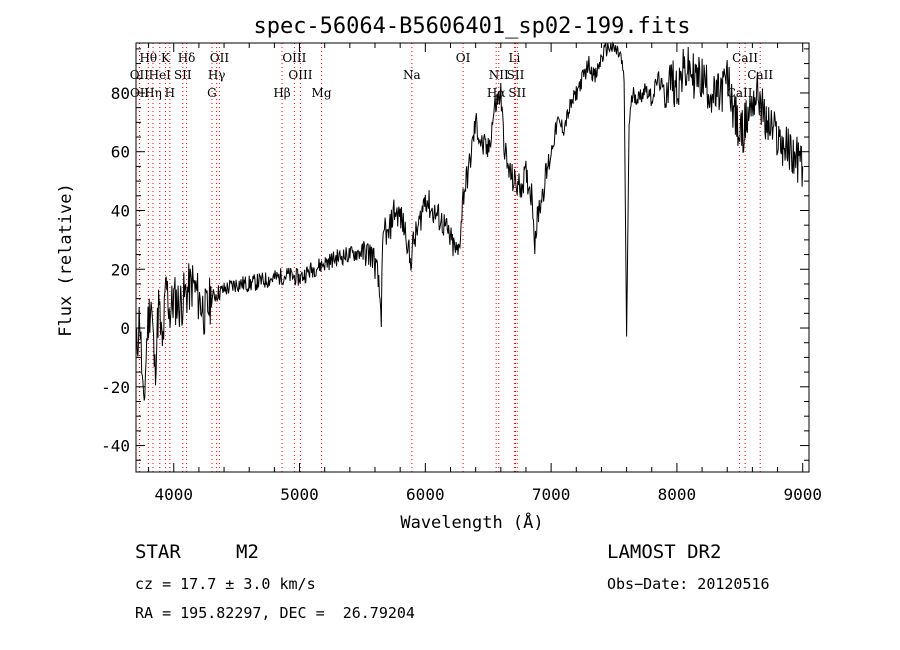  What do you see at coordinates (115, 446) in the screenshot?
I see `y-tick-label: -40` at bounding box center [115, 446].